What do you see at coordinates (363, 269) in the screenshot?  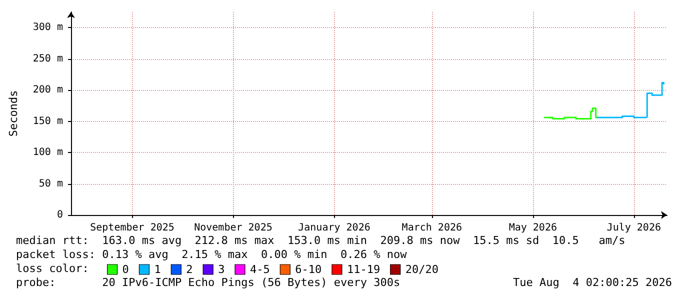 I see `legend-label: 11-19` at bounding box center [363, 269].